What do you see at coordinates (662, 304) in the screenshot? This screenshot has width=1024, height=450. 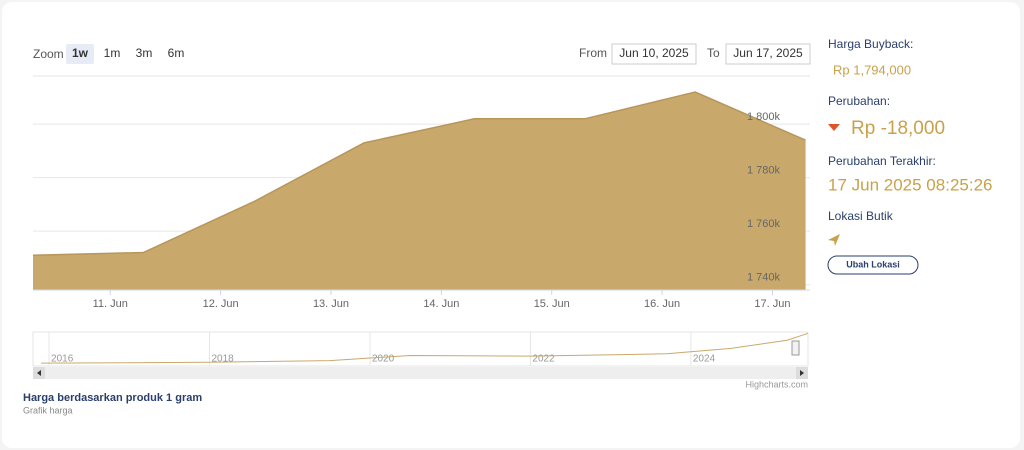 I see `x-tick-label: 16. Jun` at bounding box center [662, 304].